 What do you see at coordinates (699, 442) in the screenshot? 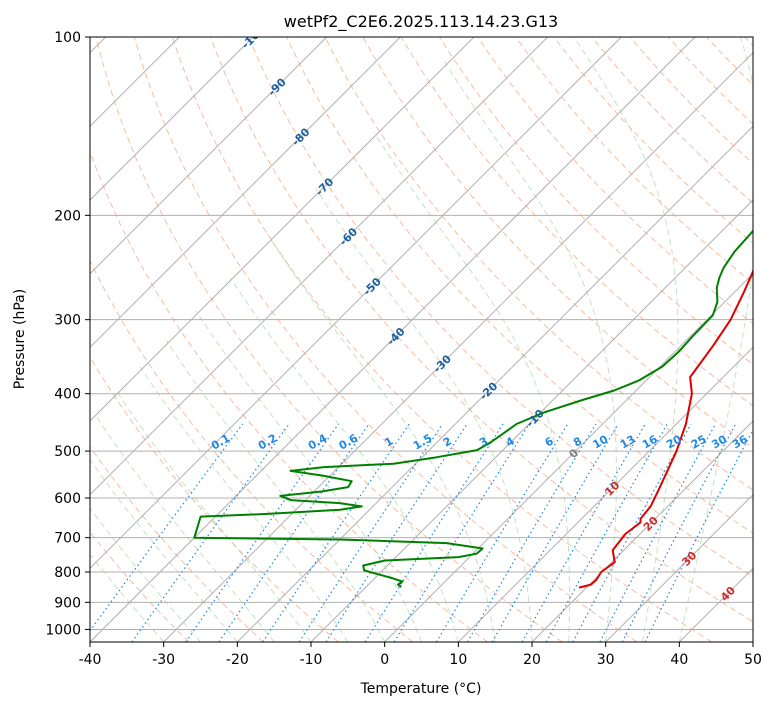
I see `mixing-ratio-label: 25` at bounding box center [699, 442].